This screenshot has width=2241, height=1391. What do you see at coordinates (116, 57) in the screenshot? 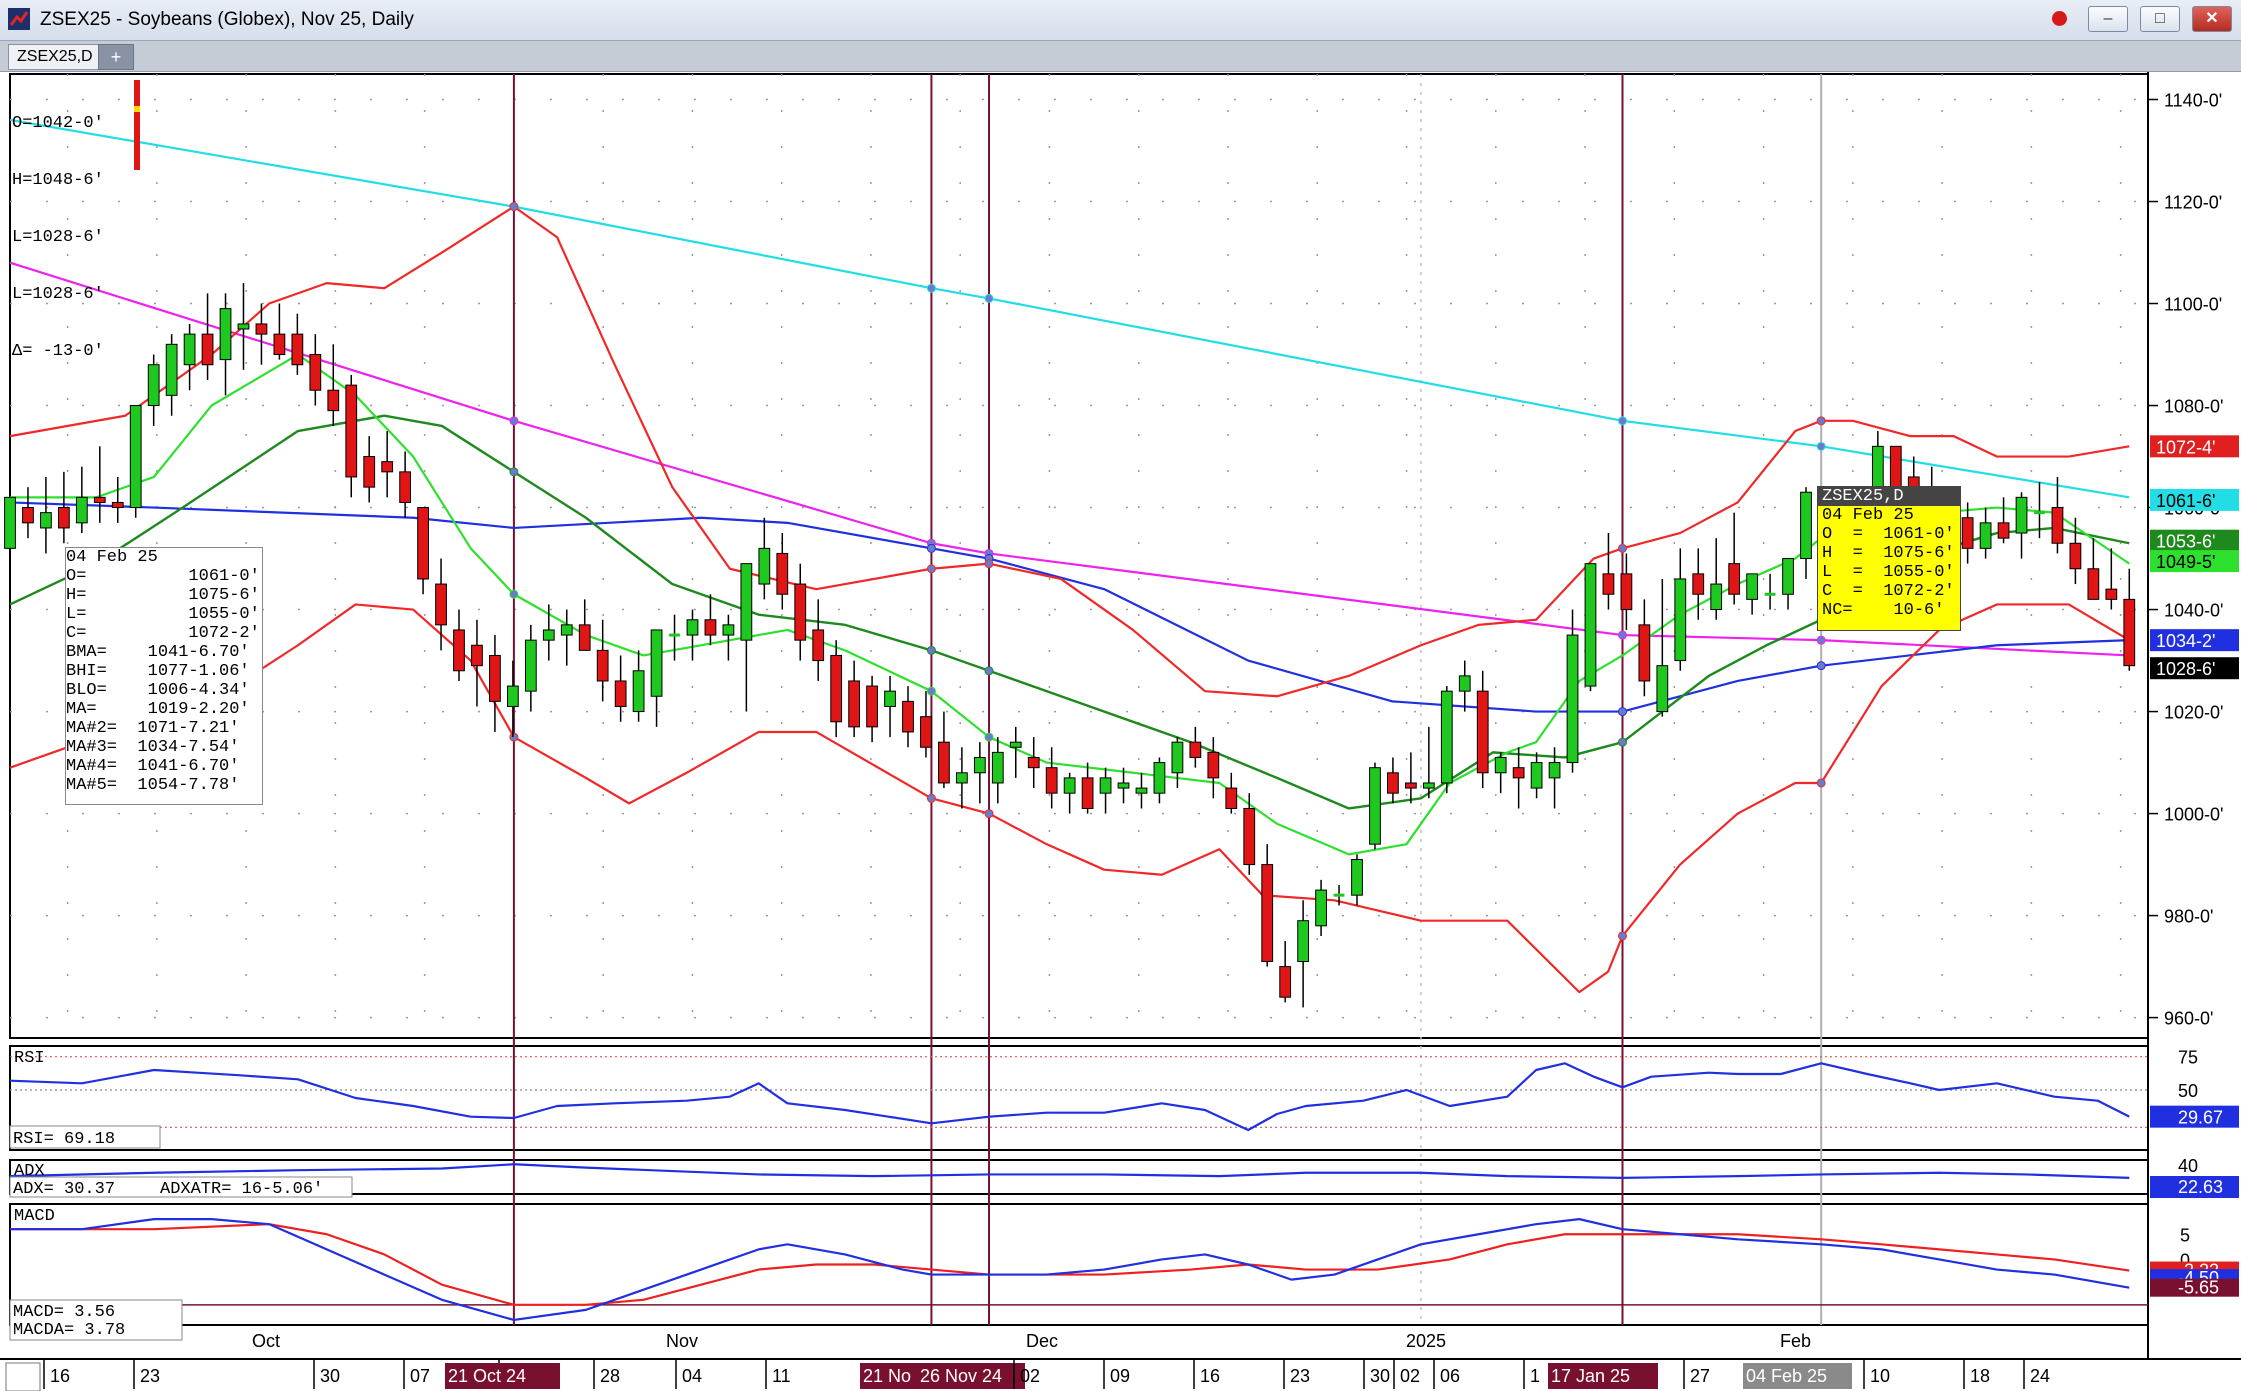
I see `add-tab-button: +` at bounding box center [116, 57].